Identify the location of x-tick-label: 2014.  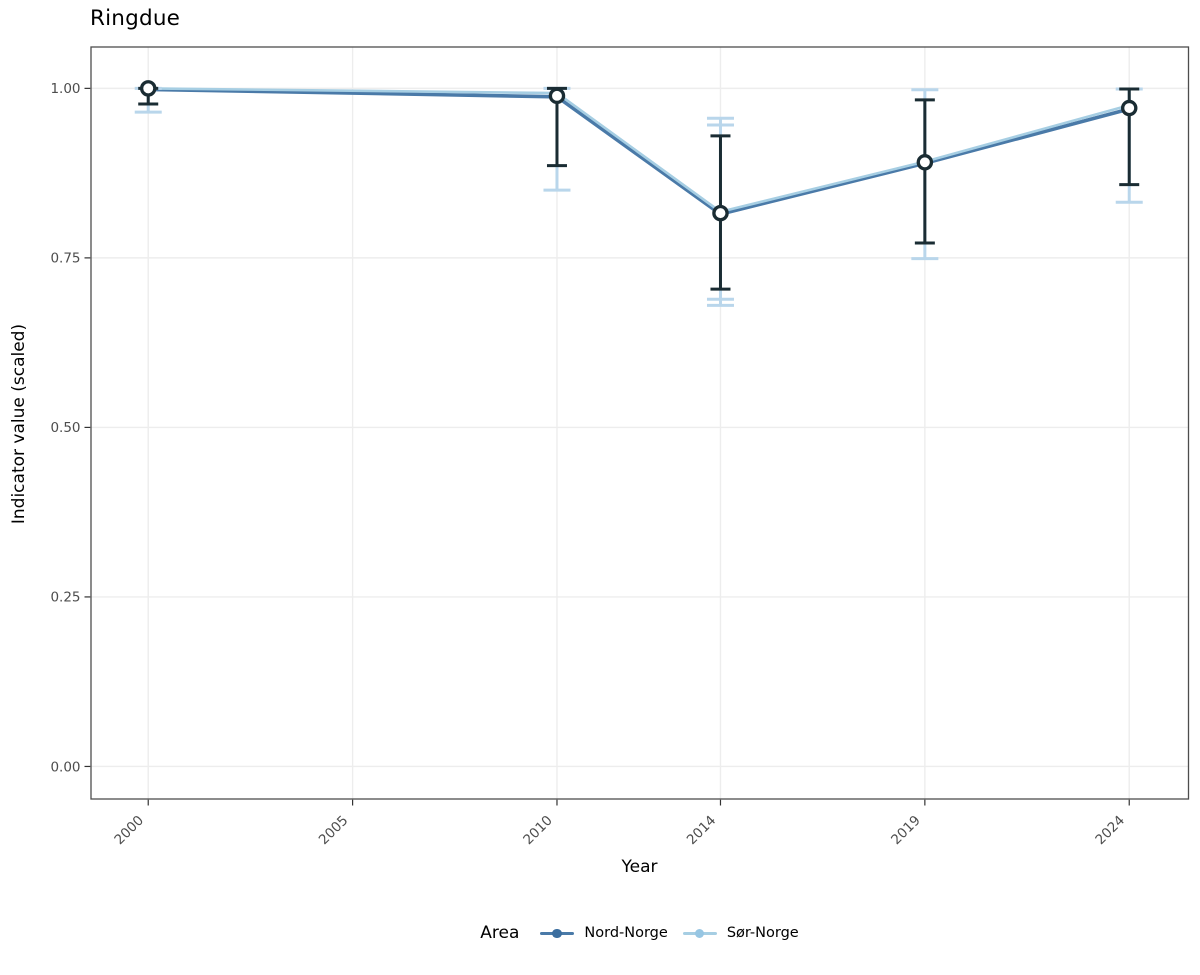
(702, 831).